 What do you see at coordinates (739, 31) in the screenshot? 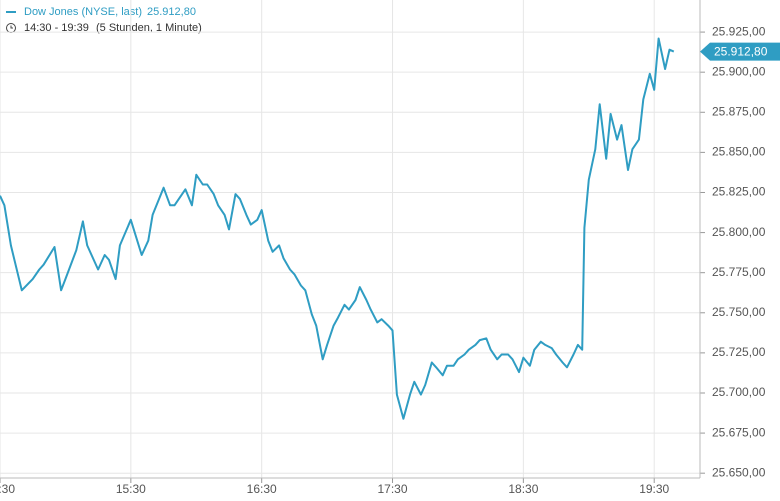
I see `y-tick-label: 25.925,00` at bounding box center [739, 31].